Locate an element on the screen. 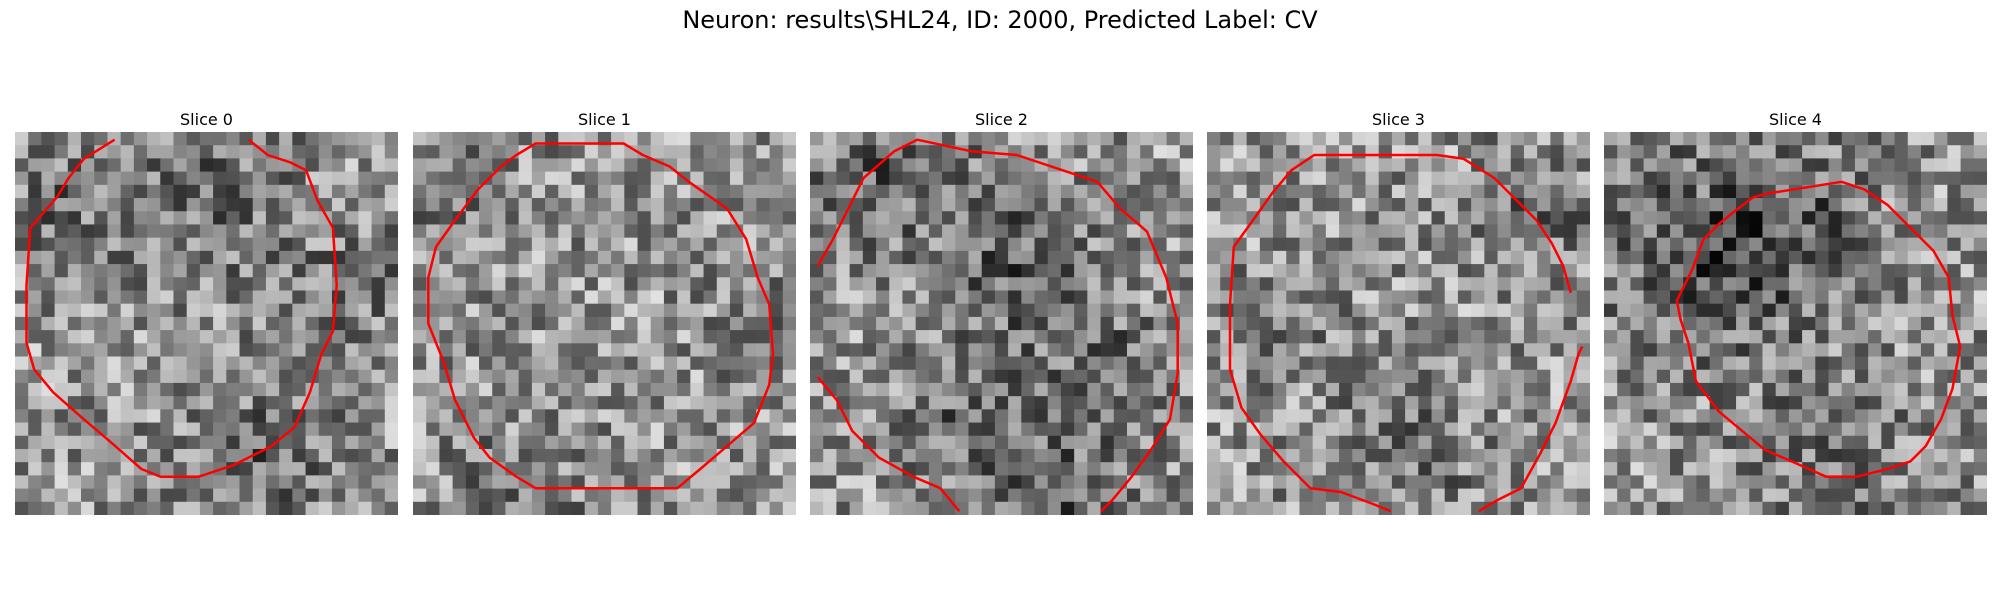  slice-title: Slice 3 is located at coordinates (1398, 119).